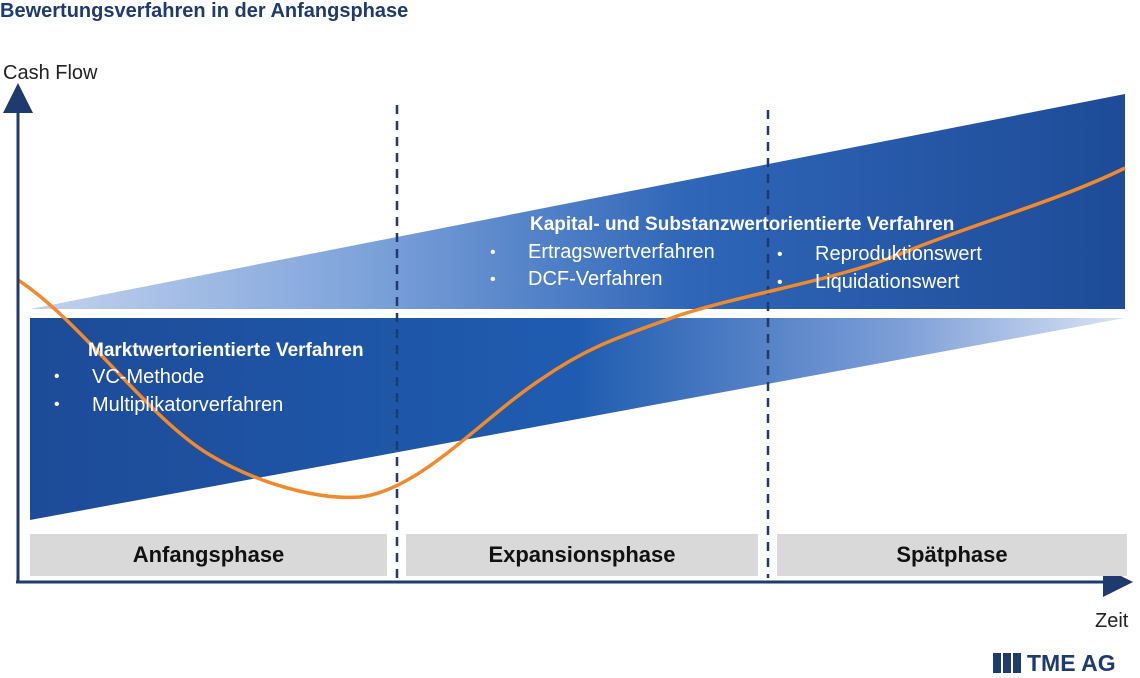 The width and height of the screenshot is (1140, 678). Describe the element at coordinates (582, 555) in the screenshot. I see `phase-box-expansionsphase: Expansionsphase` at that location.